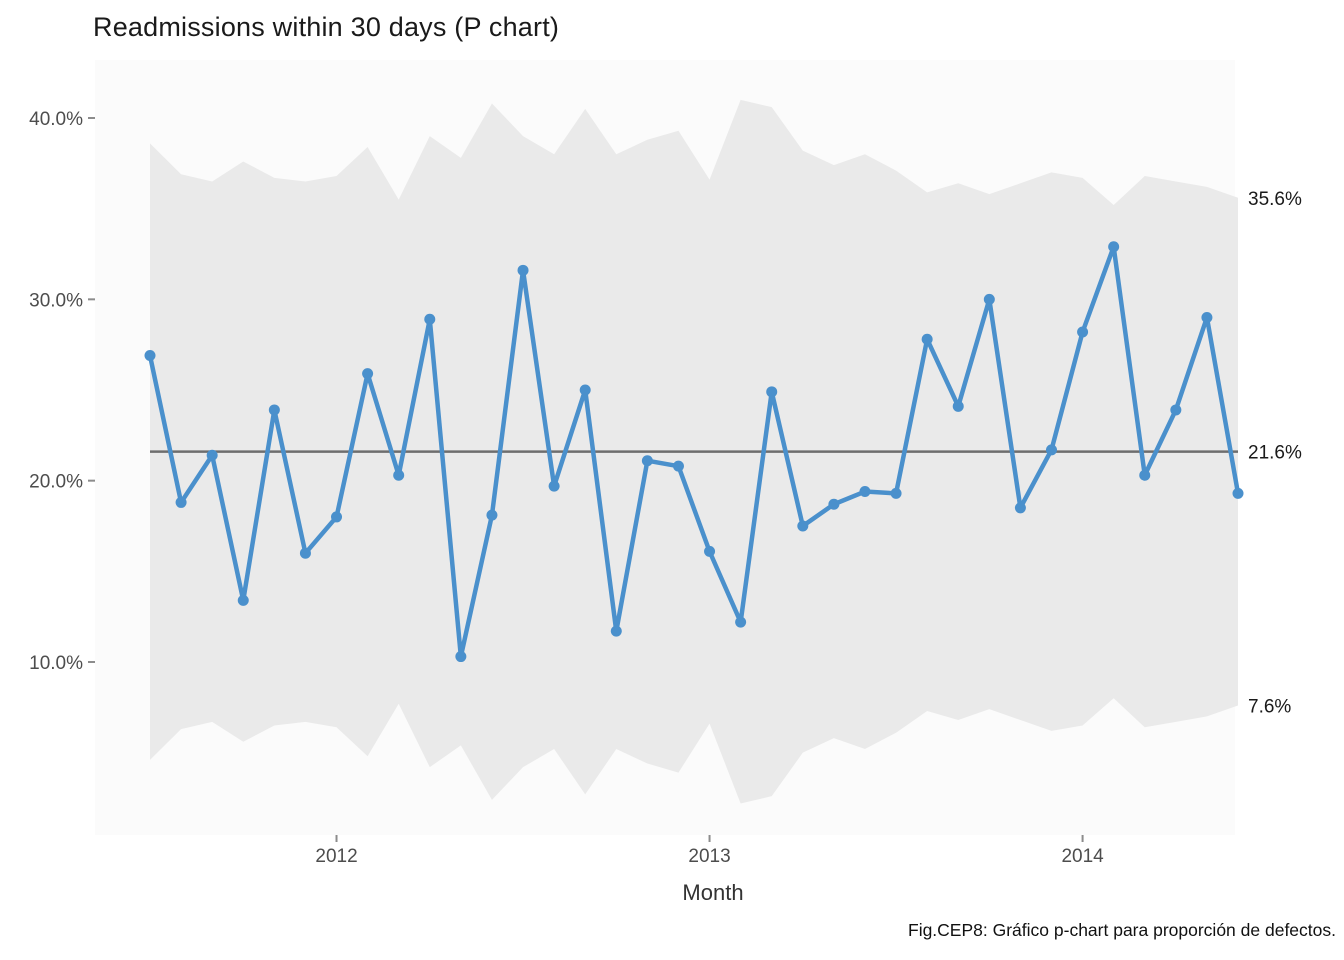 Image resolution: width=1344 pixels, height=960 pixels. I want to click on x-tick-label: 2014, so click(1082, 856).